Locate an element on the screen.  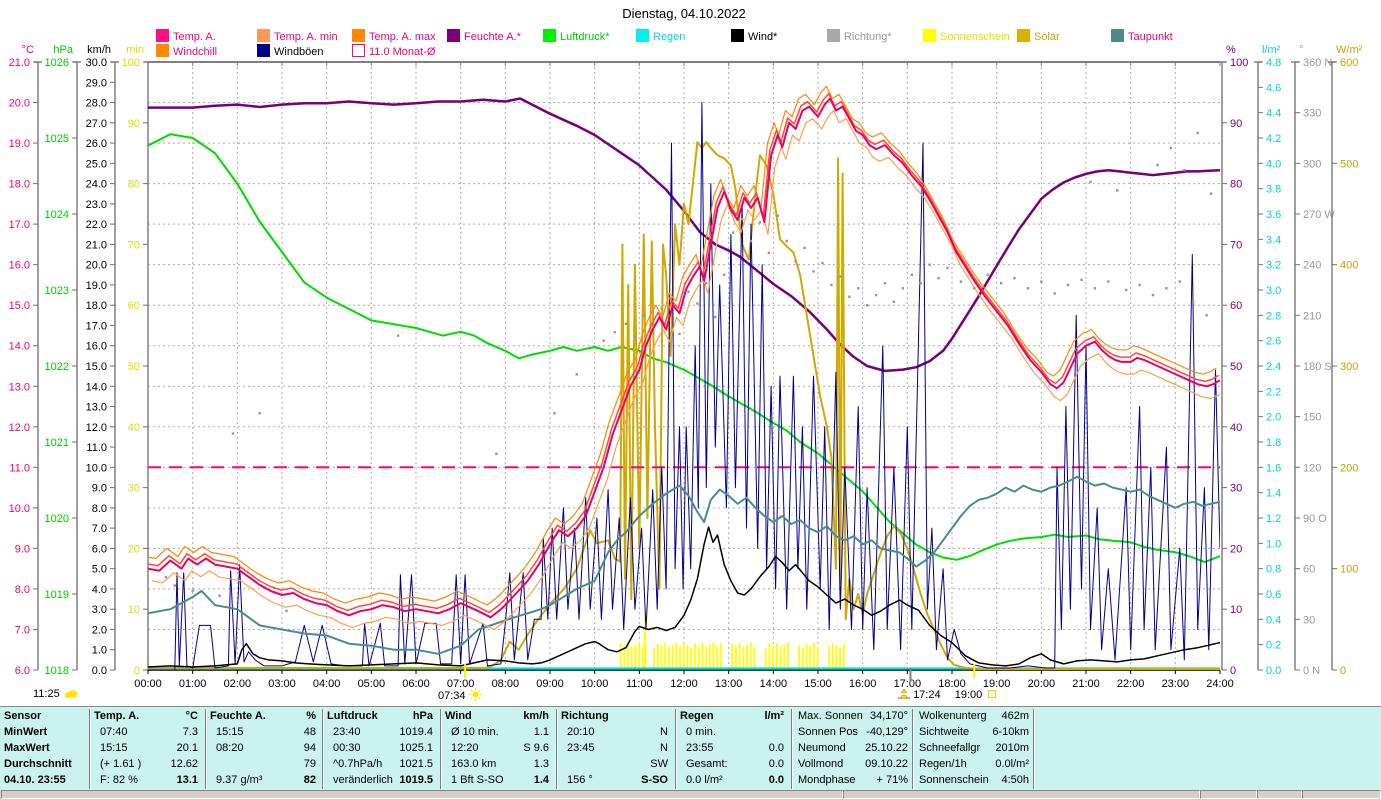
axis-tick-label: 40 is located at coordinates (1236, 428).